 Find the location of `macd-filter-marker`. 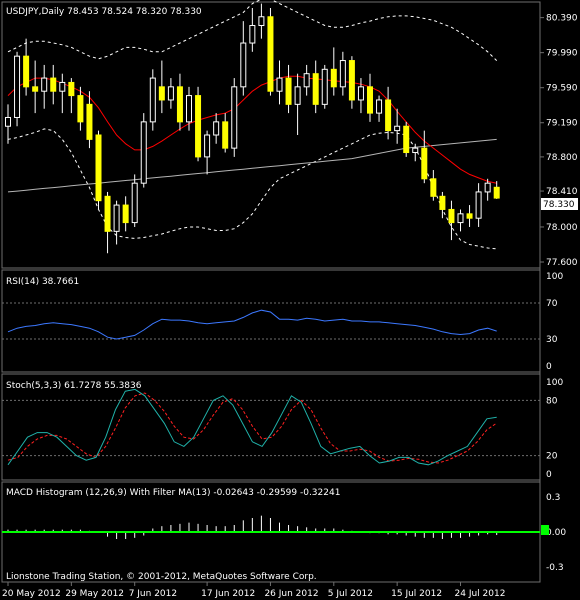

macd-filter-marker is located at coordinates (545, 530).